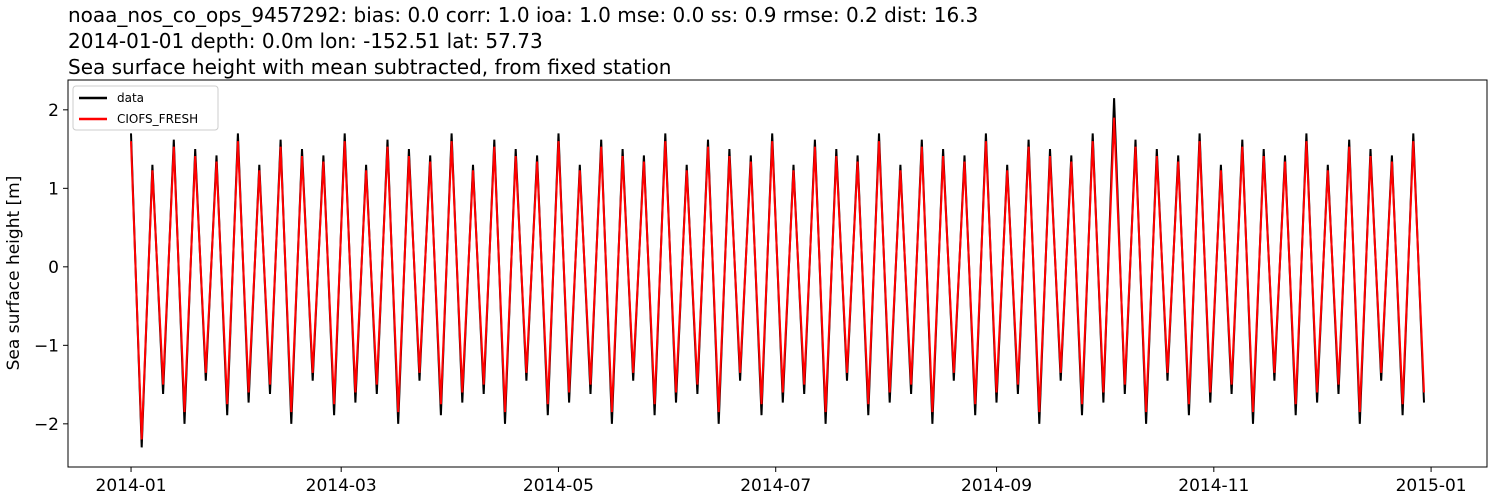 This screenshot has height=504, width=1500. I want to click on x-tick-label: 2015-01, so click(1431, 486).